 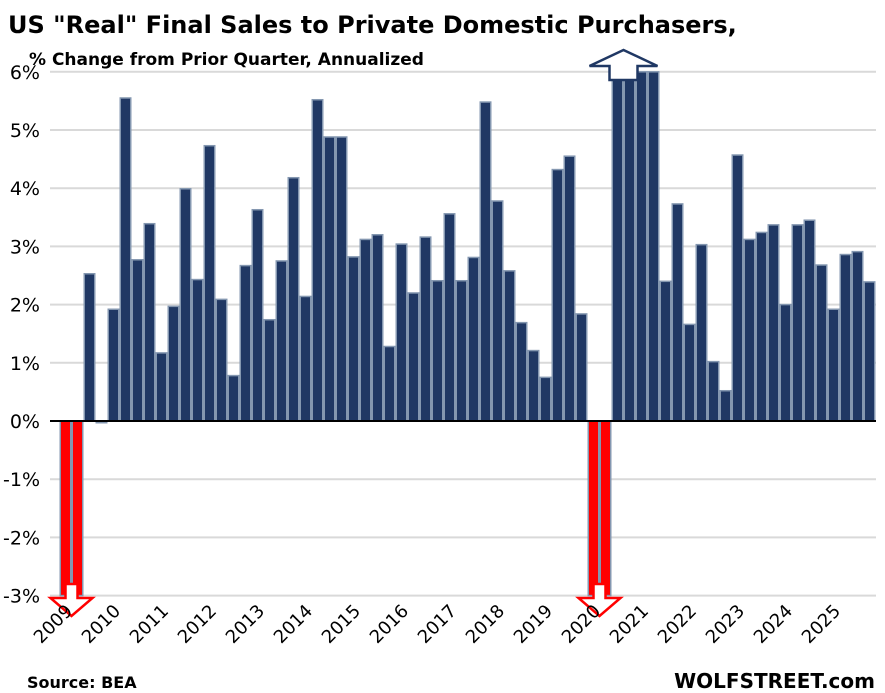 I want to click on x-tick-label: 2021, so click(x=629, y=624).